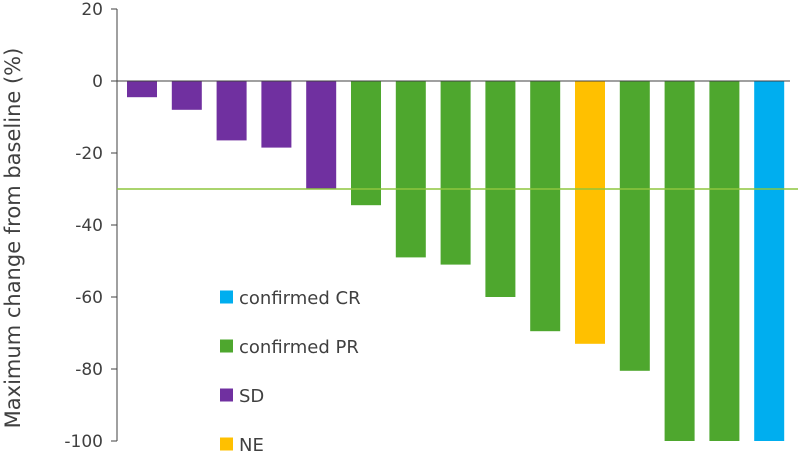  I want to click on legend-label: confirmed PR, so click(299, 347).